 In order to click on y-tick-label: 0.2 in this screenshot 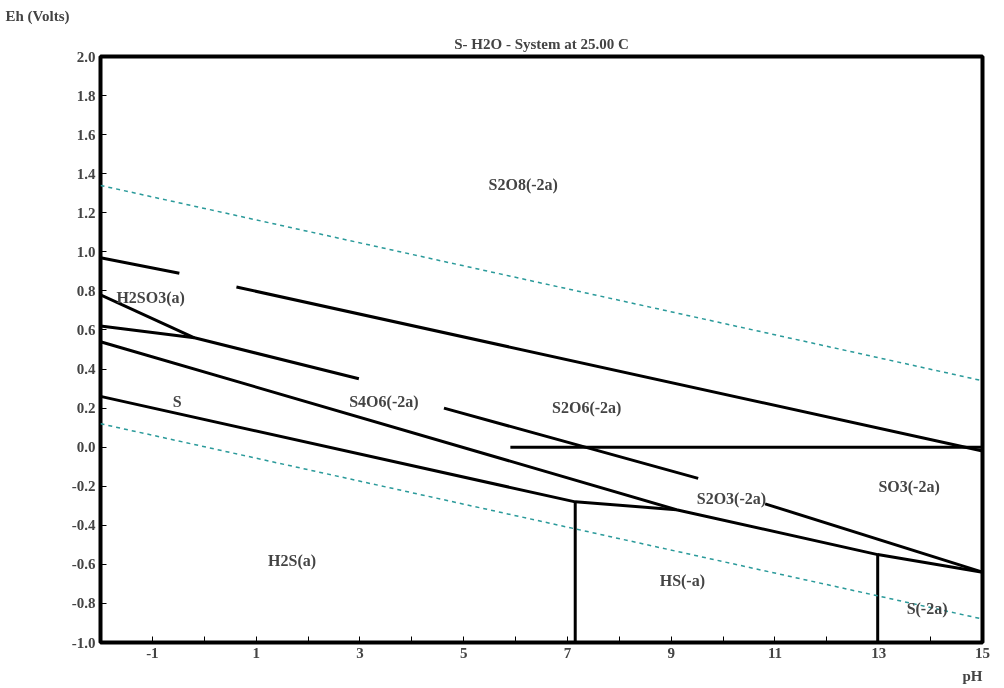, I will do `click(86, 408)`.